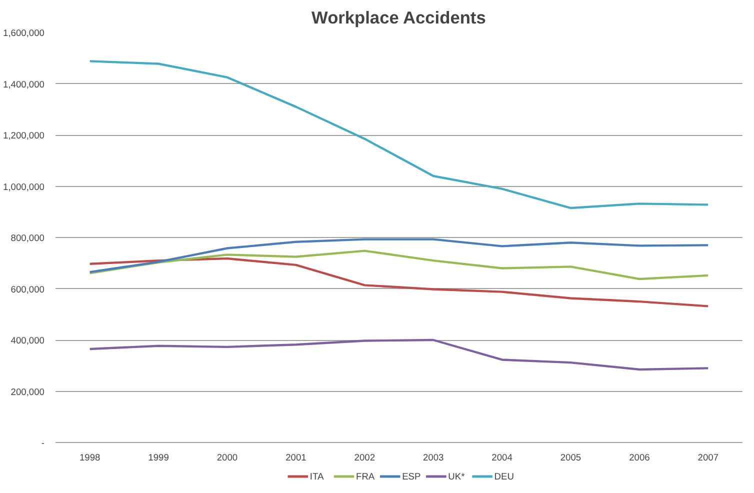  I want to click on x-tick-label: 2003, so click(433, 457).